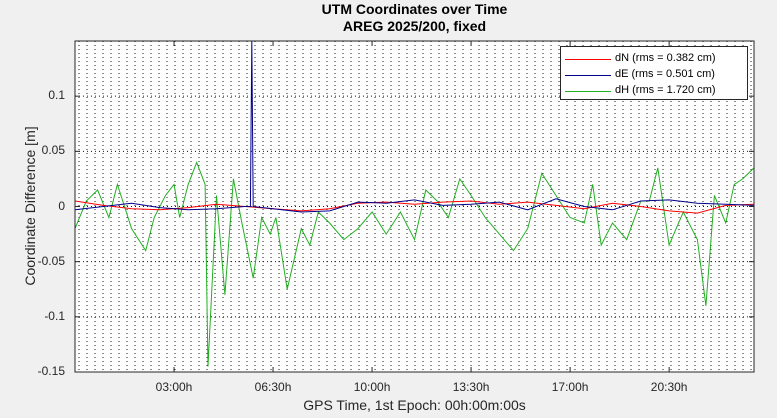 This screenshot has height=418, width=777. I want to click on legend-swatch-de, so click(588, 75).